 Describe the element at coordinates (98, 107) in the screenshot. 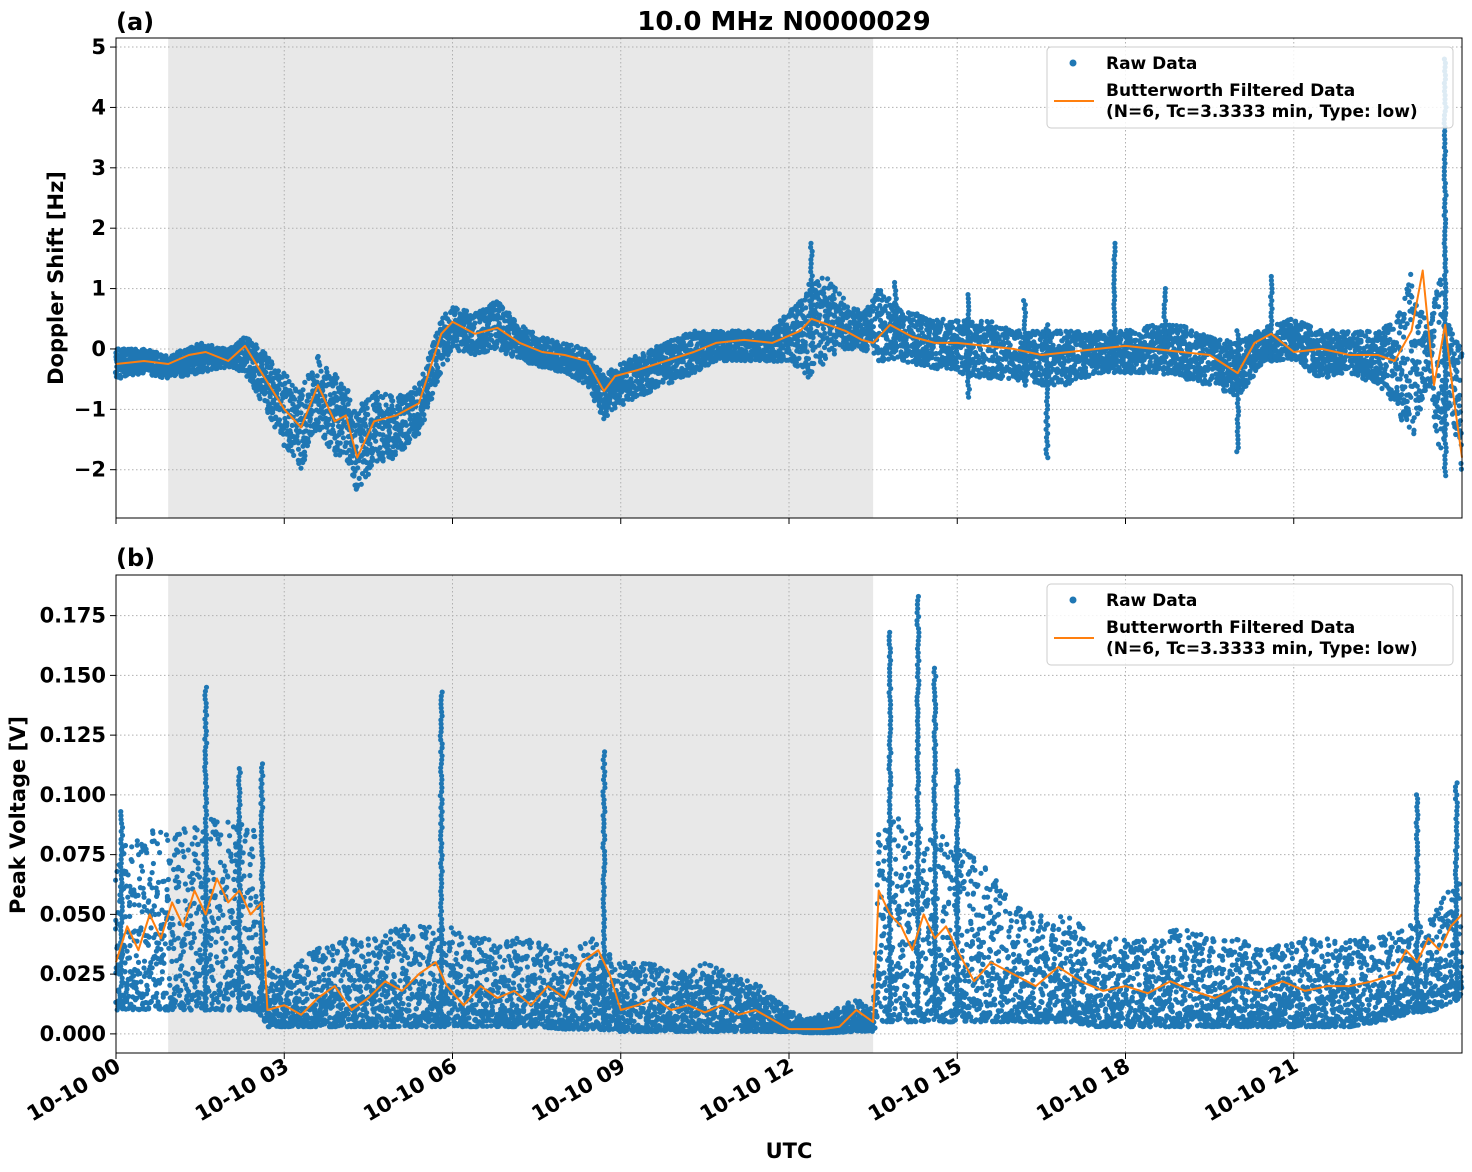

I see `y-tick-label: 4` at that location.